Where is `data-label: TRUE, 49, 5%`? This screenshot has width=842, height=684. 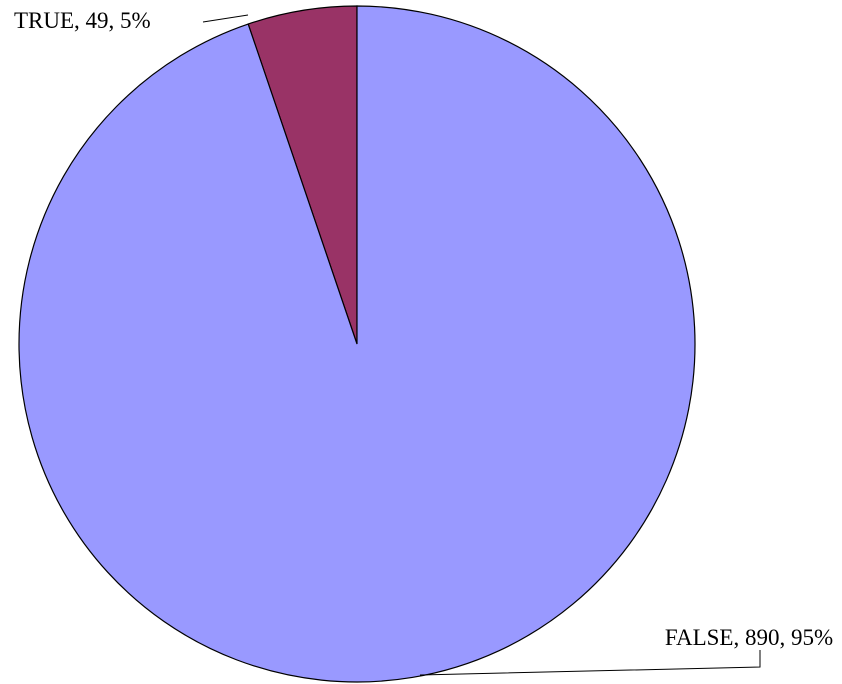 data-label: TRUE, 49, 5% is located at coordinates (82, 20).